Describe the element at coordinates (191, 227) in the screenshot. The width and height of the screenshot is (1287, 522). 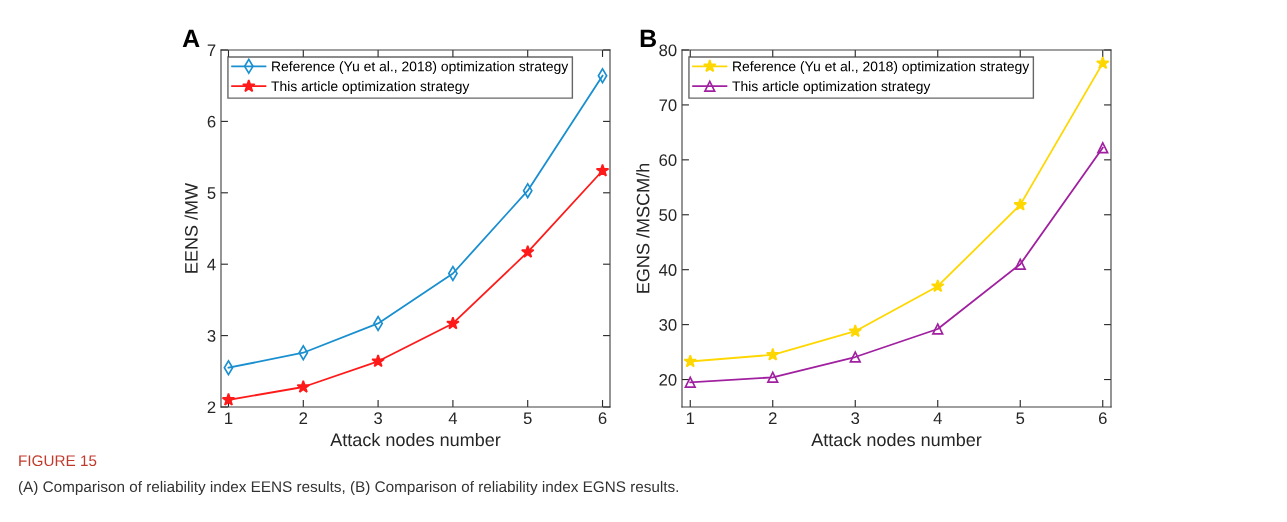
I see `y-axis-title: EENS /MW` at that location.